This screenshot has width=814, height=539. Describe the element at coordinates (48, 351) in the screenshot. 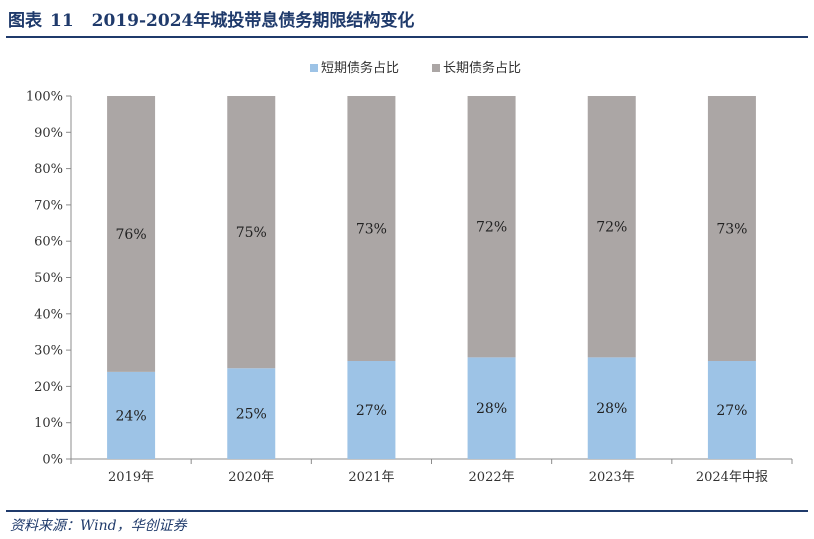

I see `y-tick-label: 30%` at that location.